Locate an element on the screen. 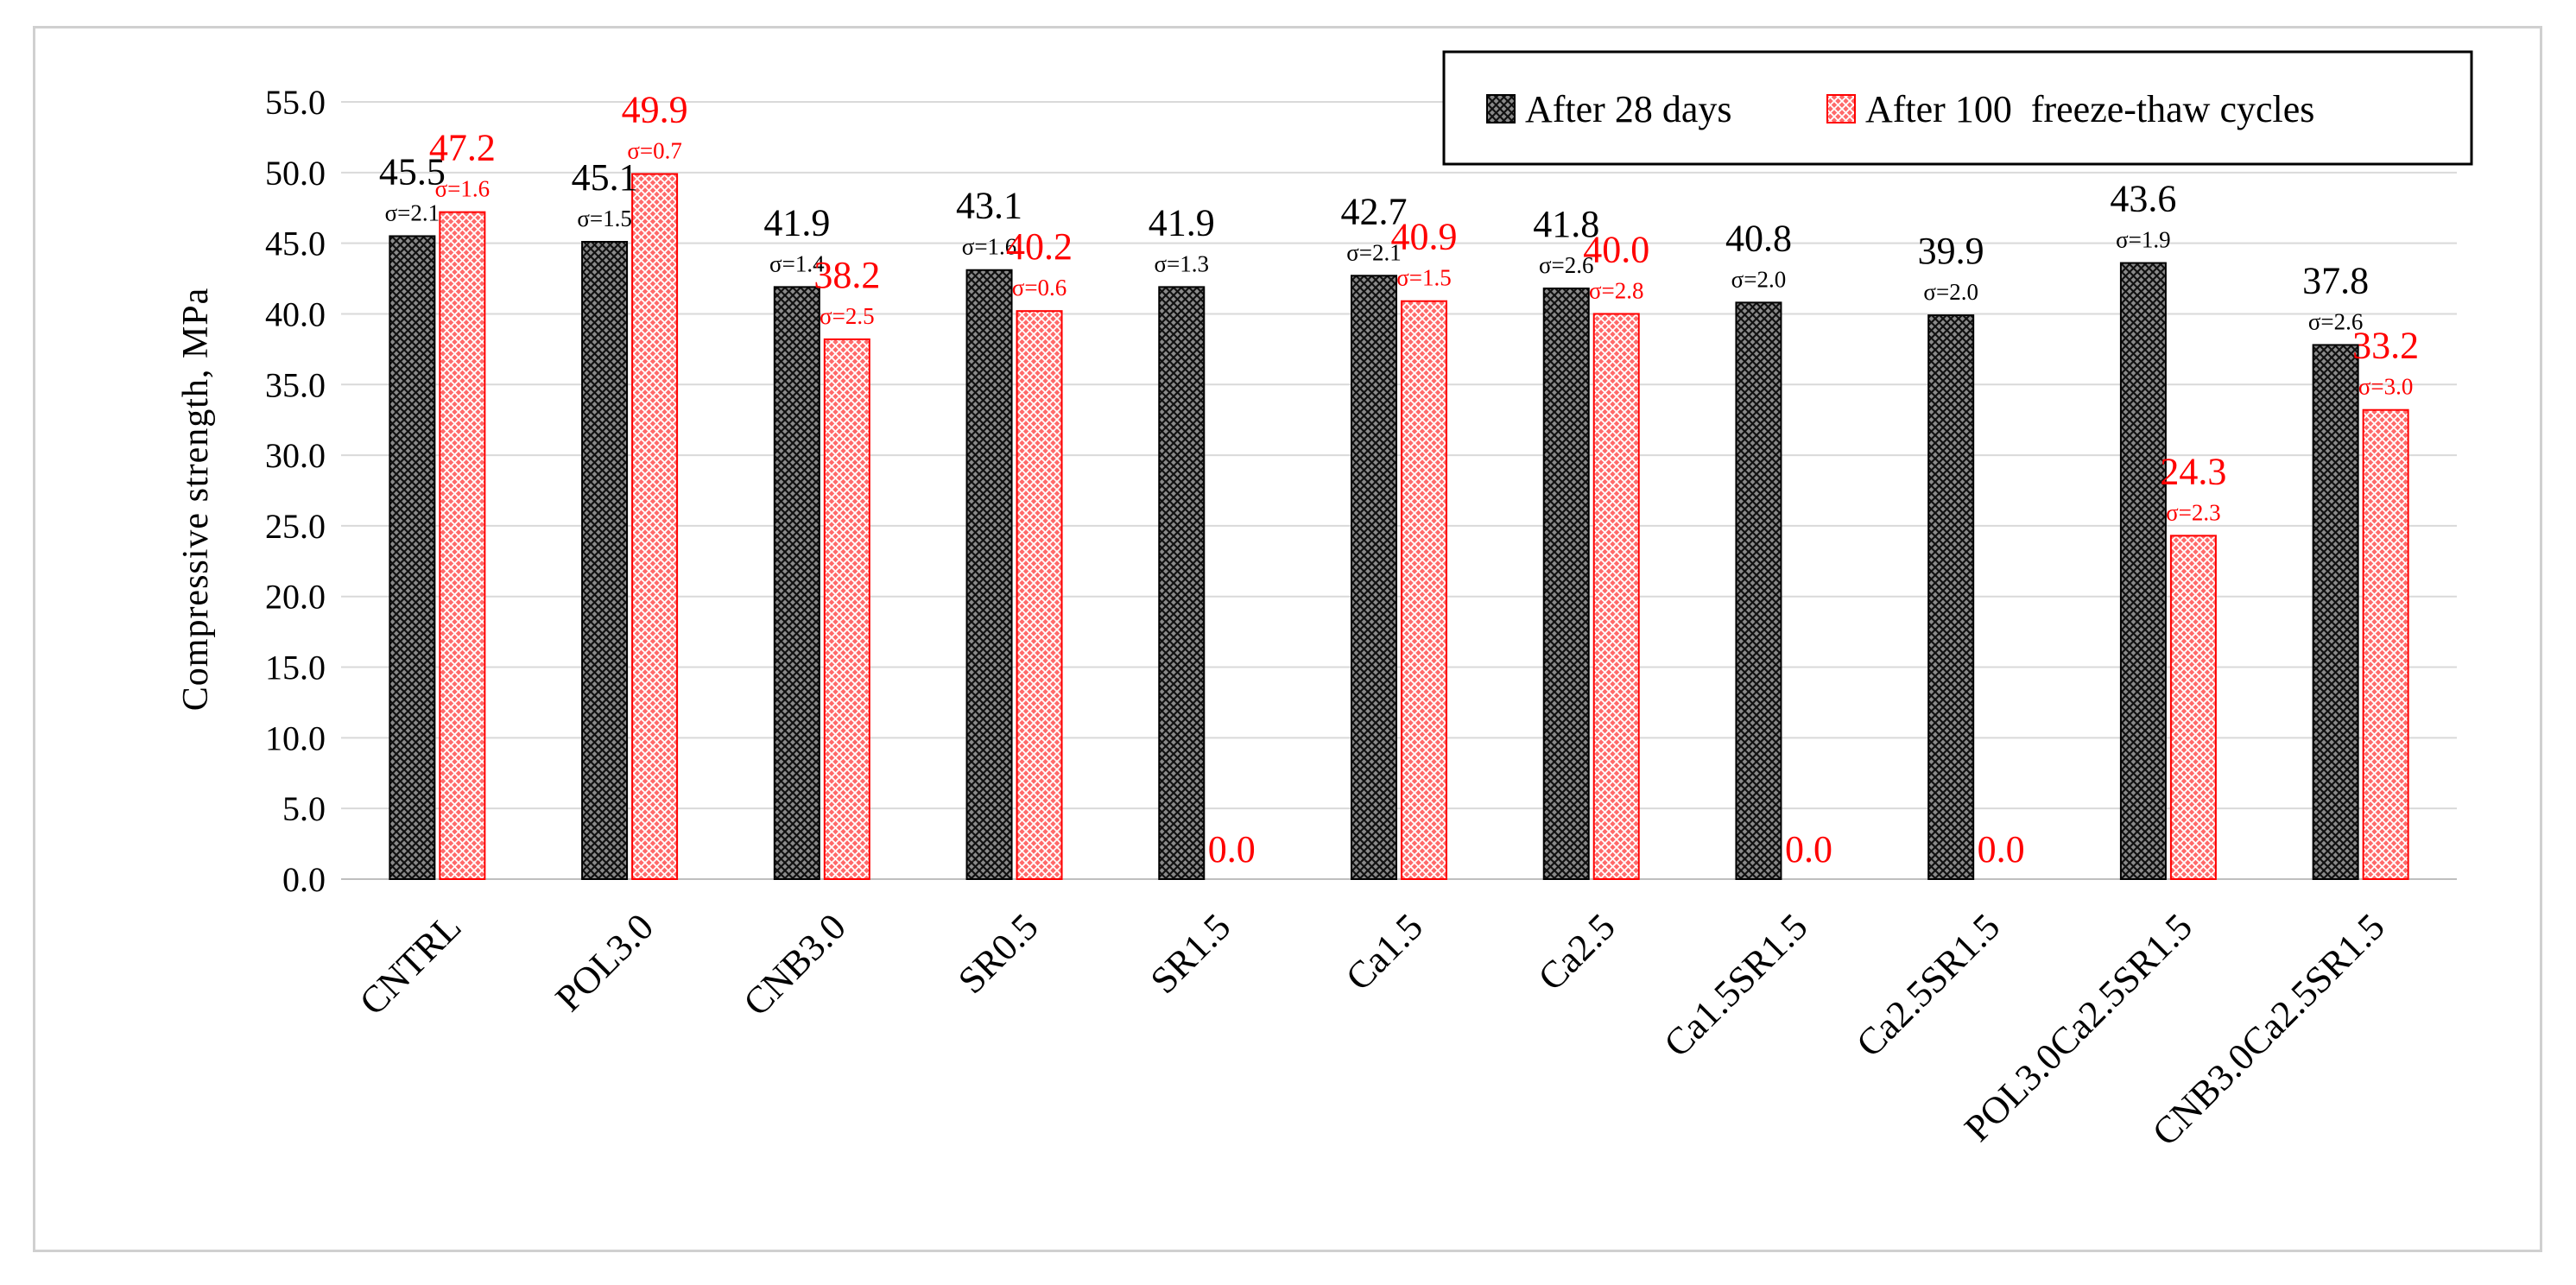  value-label: 40.9 is located at coordinates (1424, 237).